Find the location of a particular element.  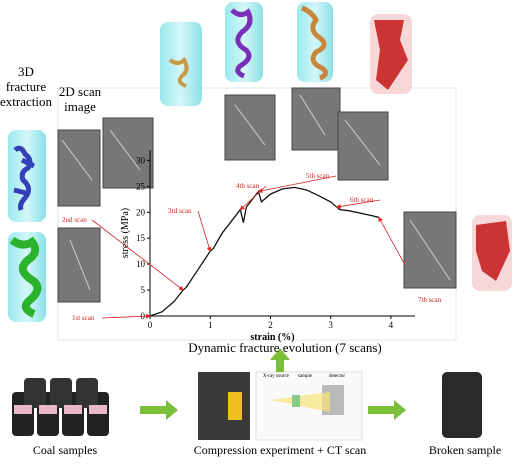

x-tick-label: 1 is located at coordinates (210, 325).